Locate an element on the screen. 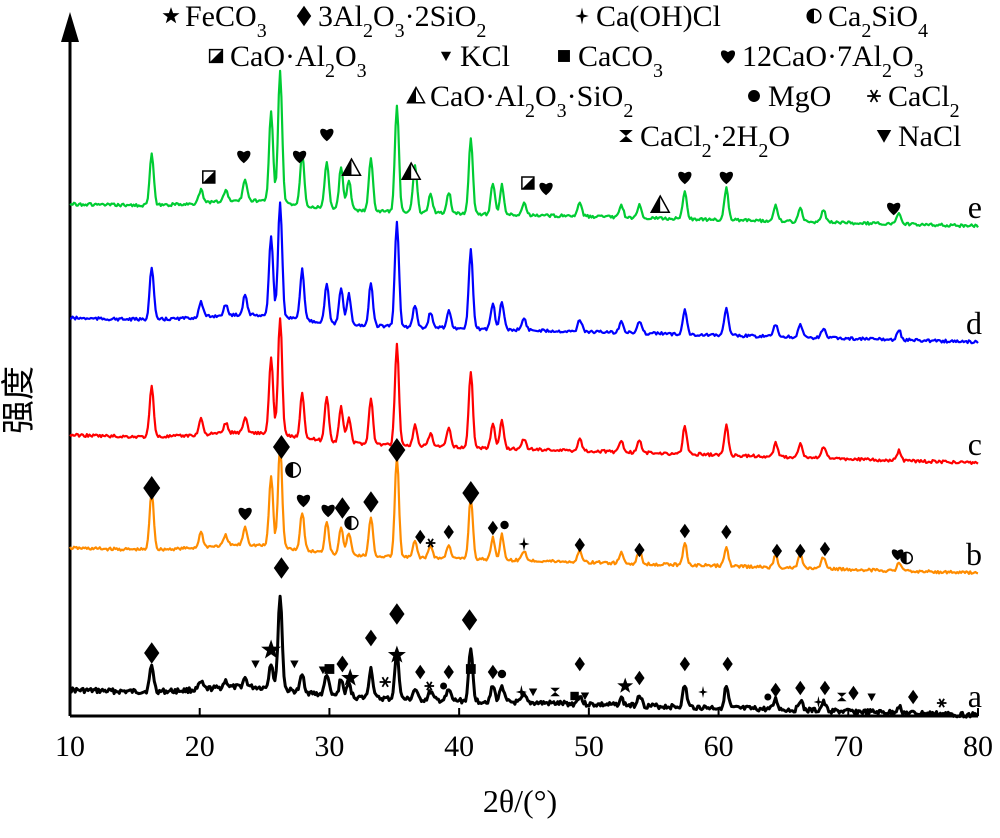 Image resolution: width=1000 pixels, height=838 pixels. legend-marker-3-fill is located at coordinates (810, 16).